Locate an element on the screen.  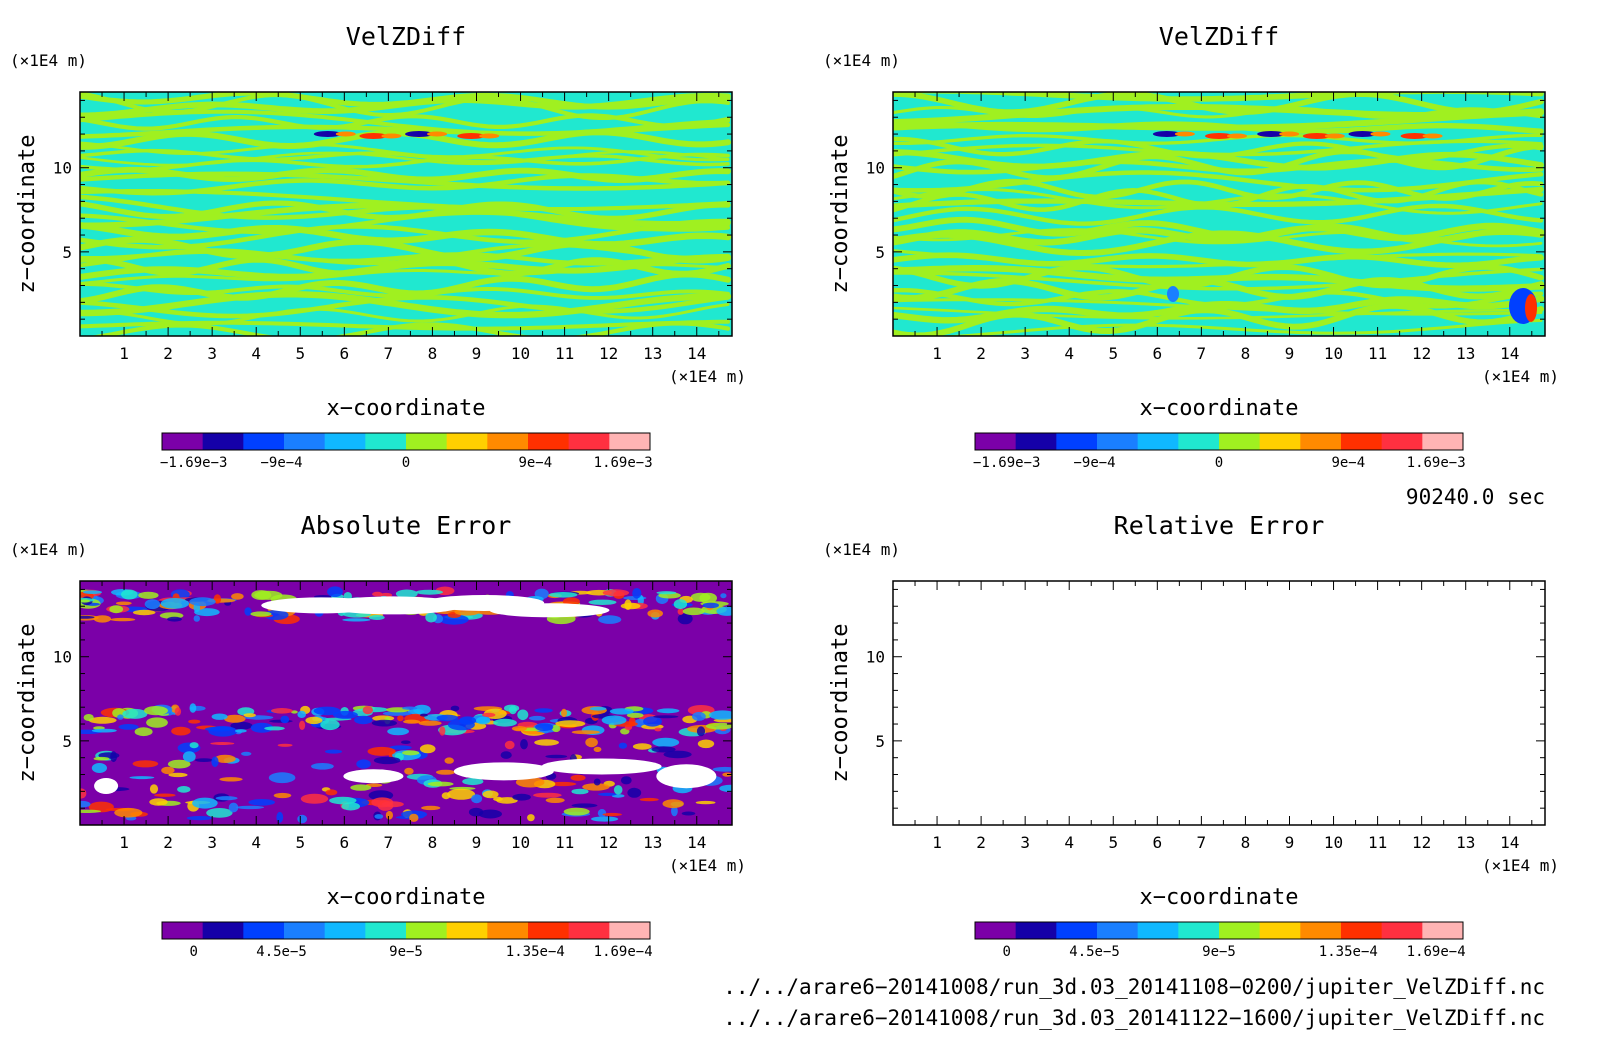
x-tick-label: 6 is located at coordinates (345, 842).